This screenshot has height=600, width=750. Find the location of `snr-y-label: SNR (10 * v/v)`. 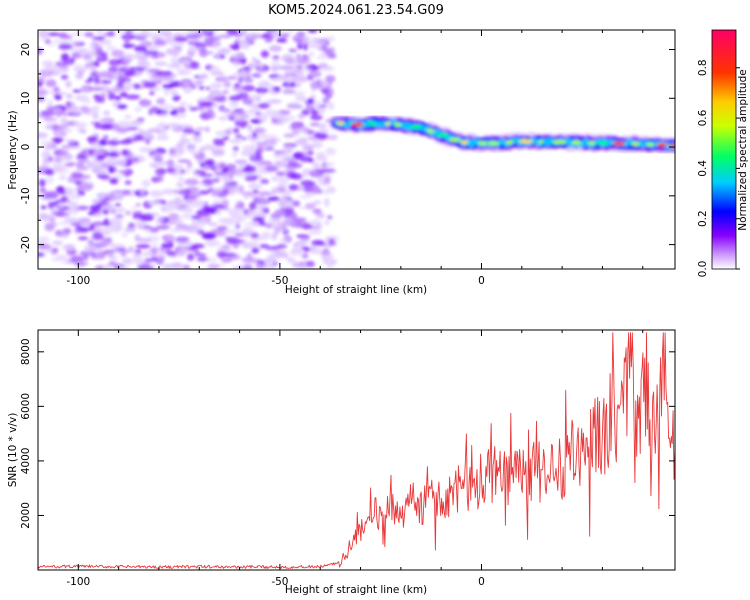

snr-y-label: SNR (10 * v/v) is located at coordinates (13, 450).